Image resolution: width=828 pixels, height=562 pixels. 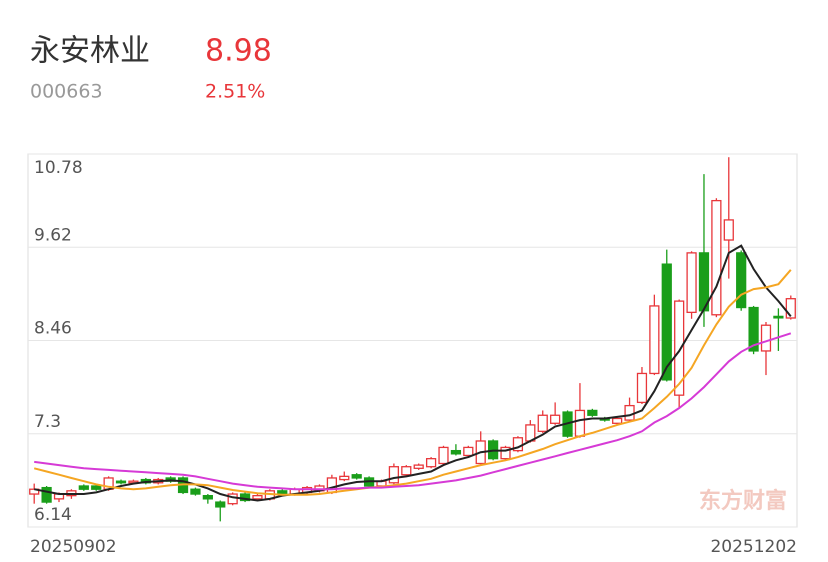 What do you see at coordinates (66, 92) in the screenshot?
I see `stock-code: 000663` at bounding box center [66, 92].